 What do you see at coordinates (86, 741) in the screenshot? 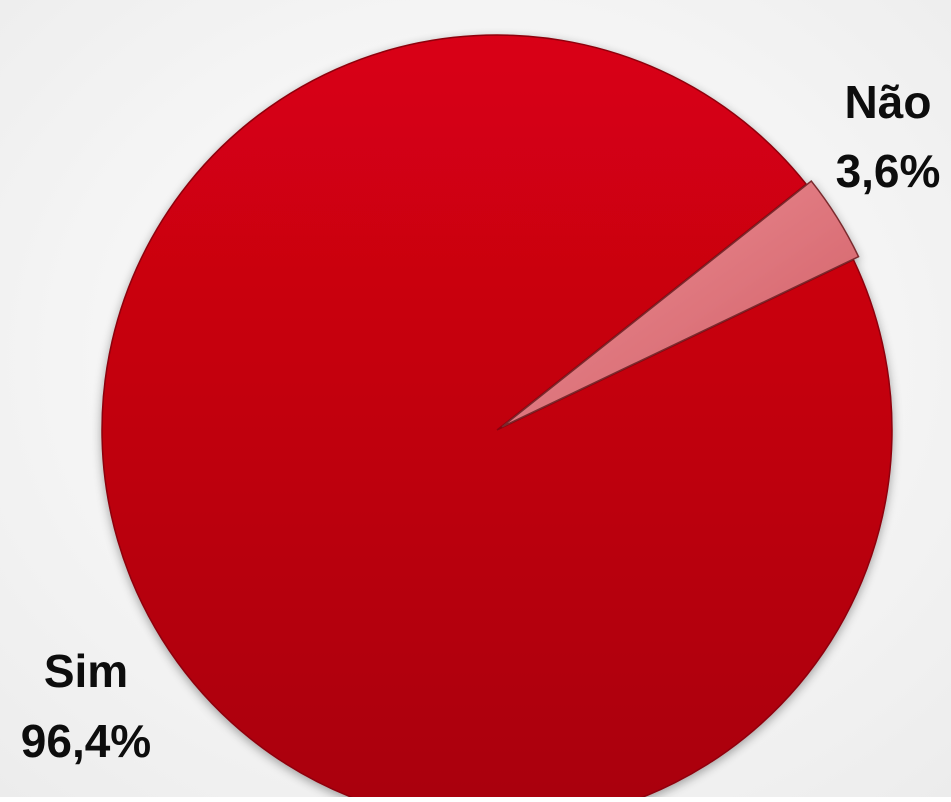
I see `slice-value-sim: 96,4%` at bounding box center [86, 741].